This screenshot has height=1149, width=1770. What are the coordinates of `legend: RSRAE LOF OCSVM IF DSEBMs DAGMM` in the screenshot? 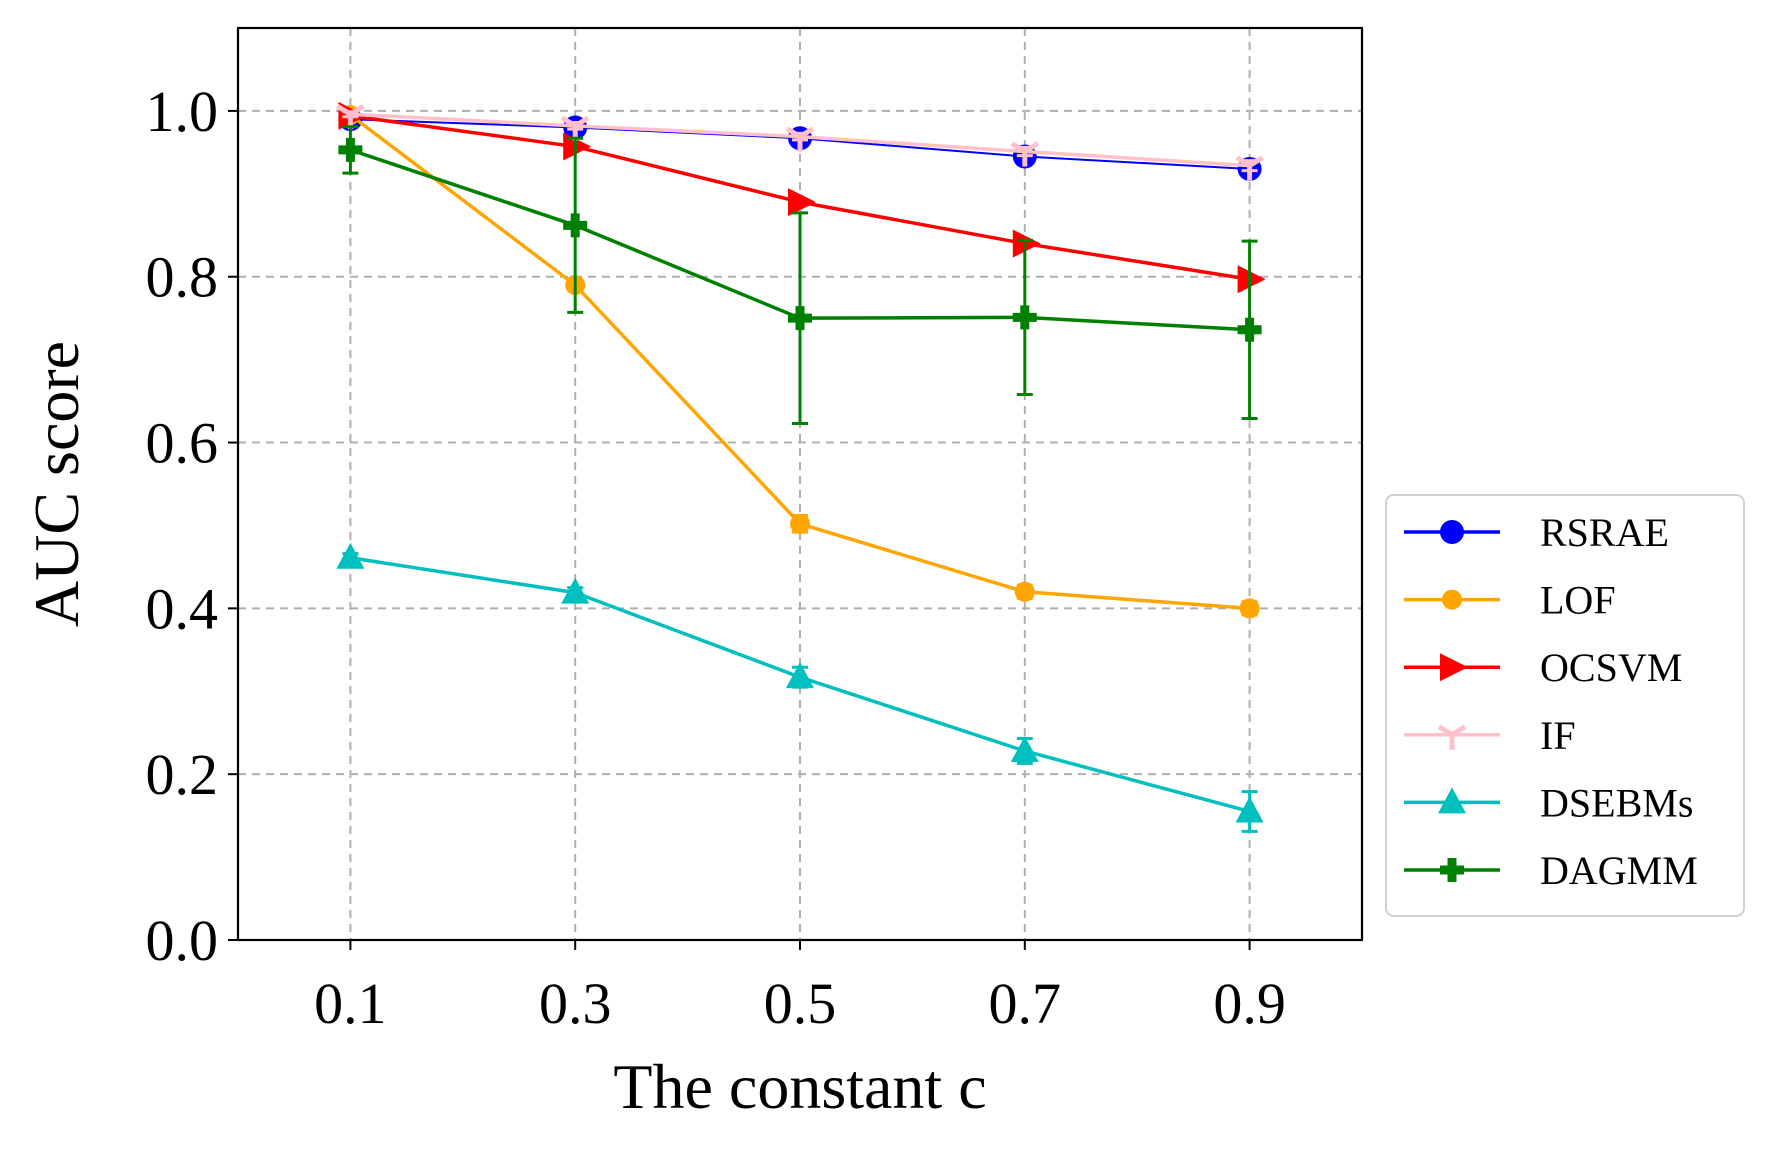 It's located at (1565, 705).